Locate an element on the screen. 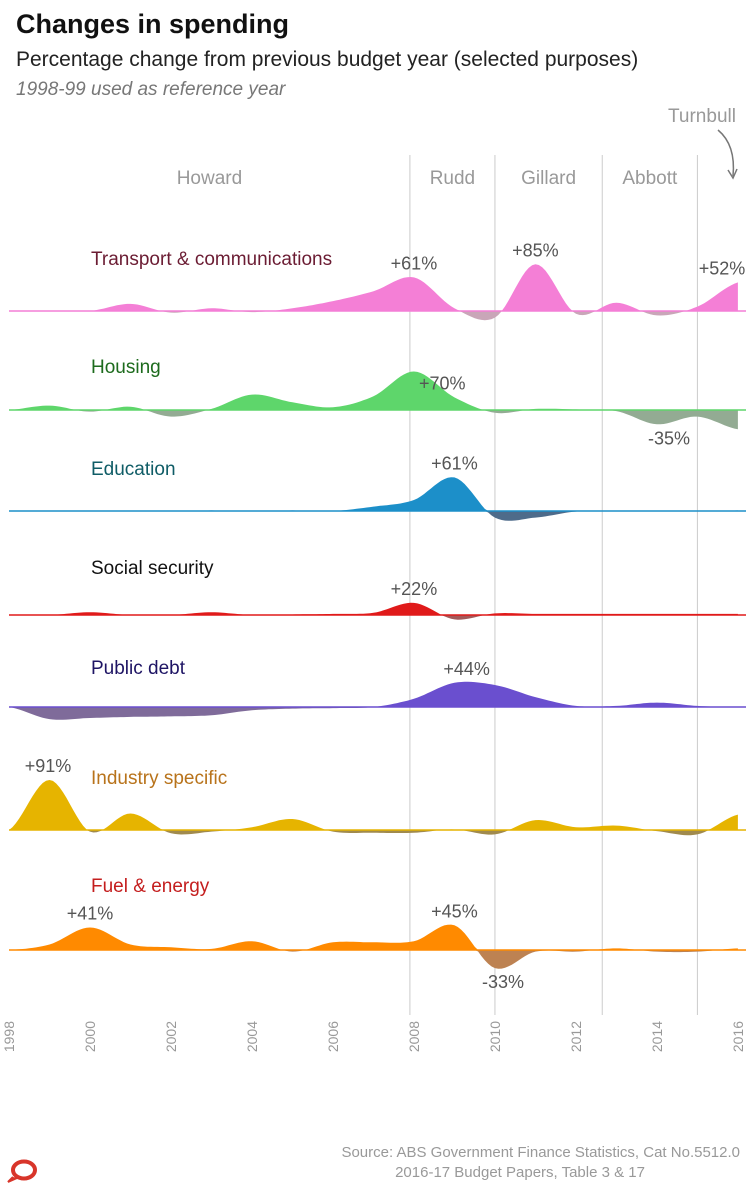 The height and width of the screenshot is (1193, 754). series-name: Industry specific is located at coordinates (159, 778).